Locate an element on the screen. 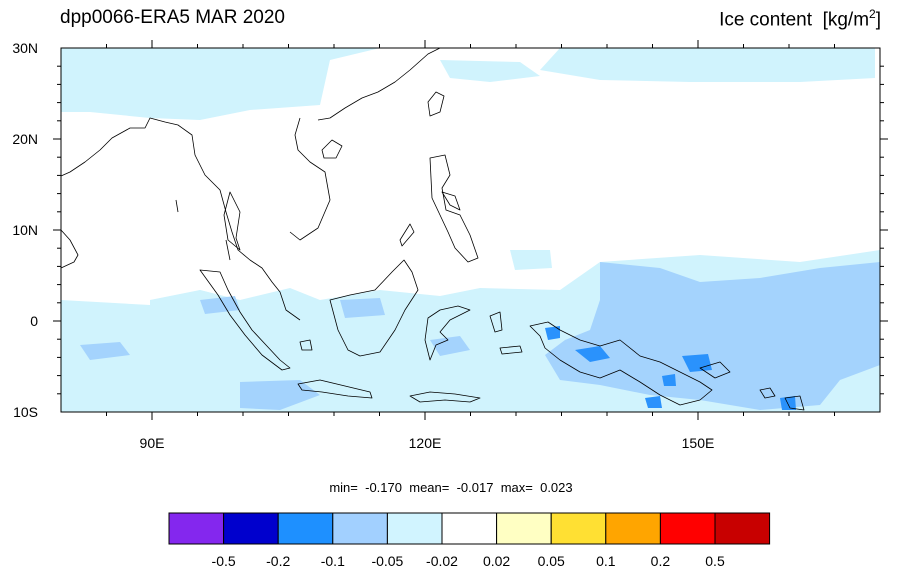 This screenshot has width=902, height=576. min-label: min= is located at coordinates (343, 487).